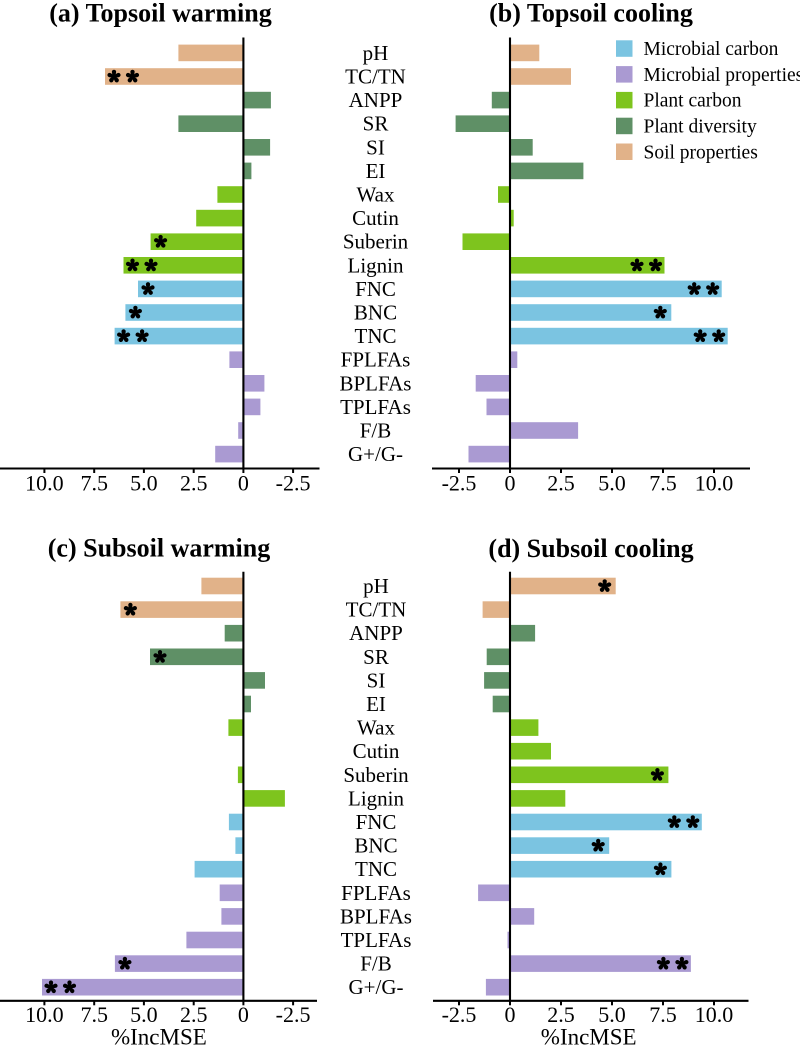 This screenshot has height=1058, width=800. I want to click on svg-text: Plant carbon, so click(693, 101).